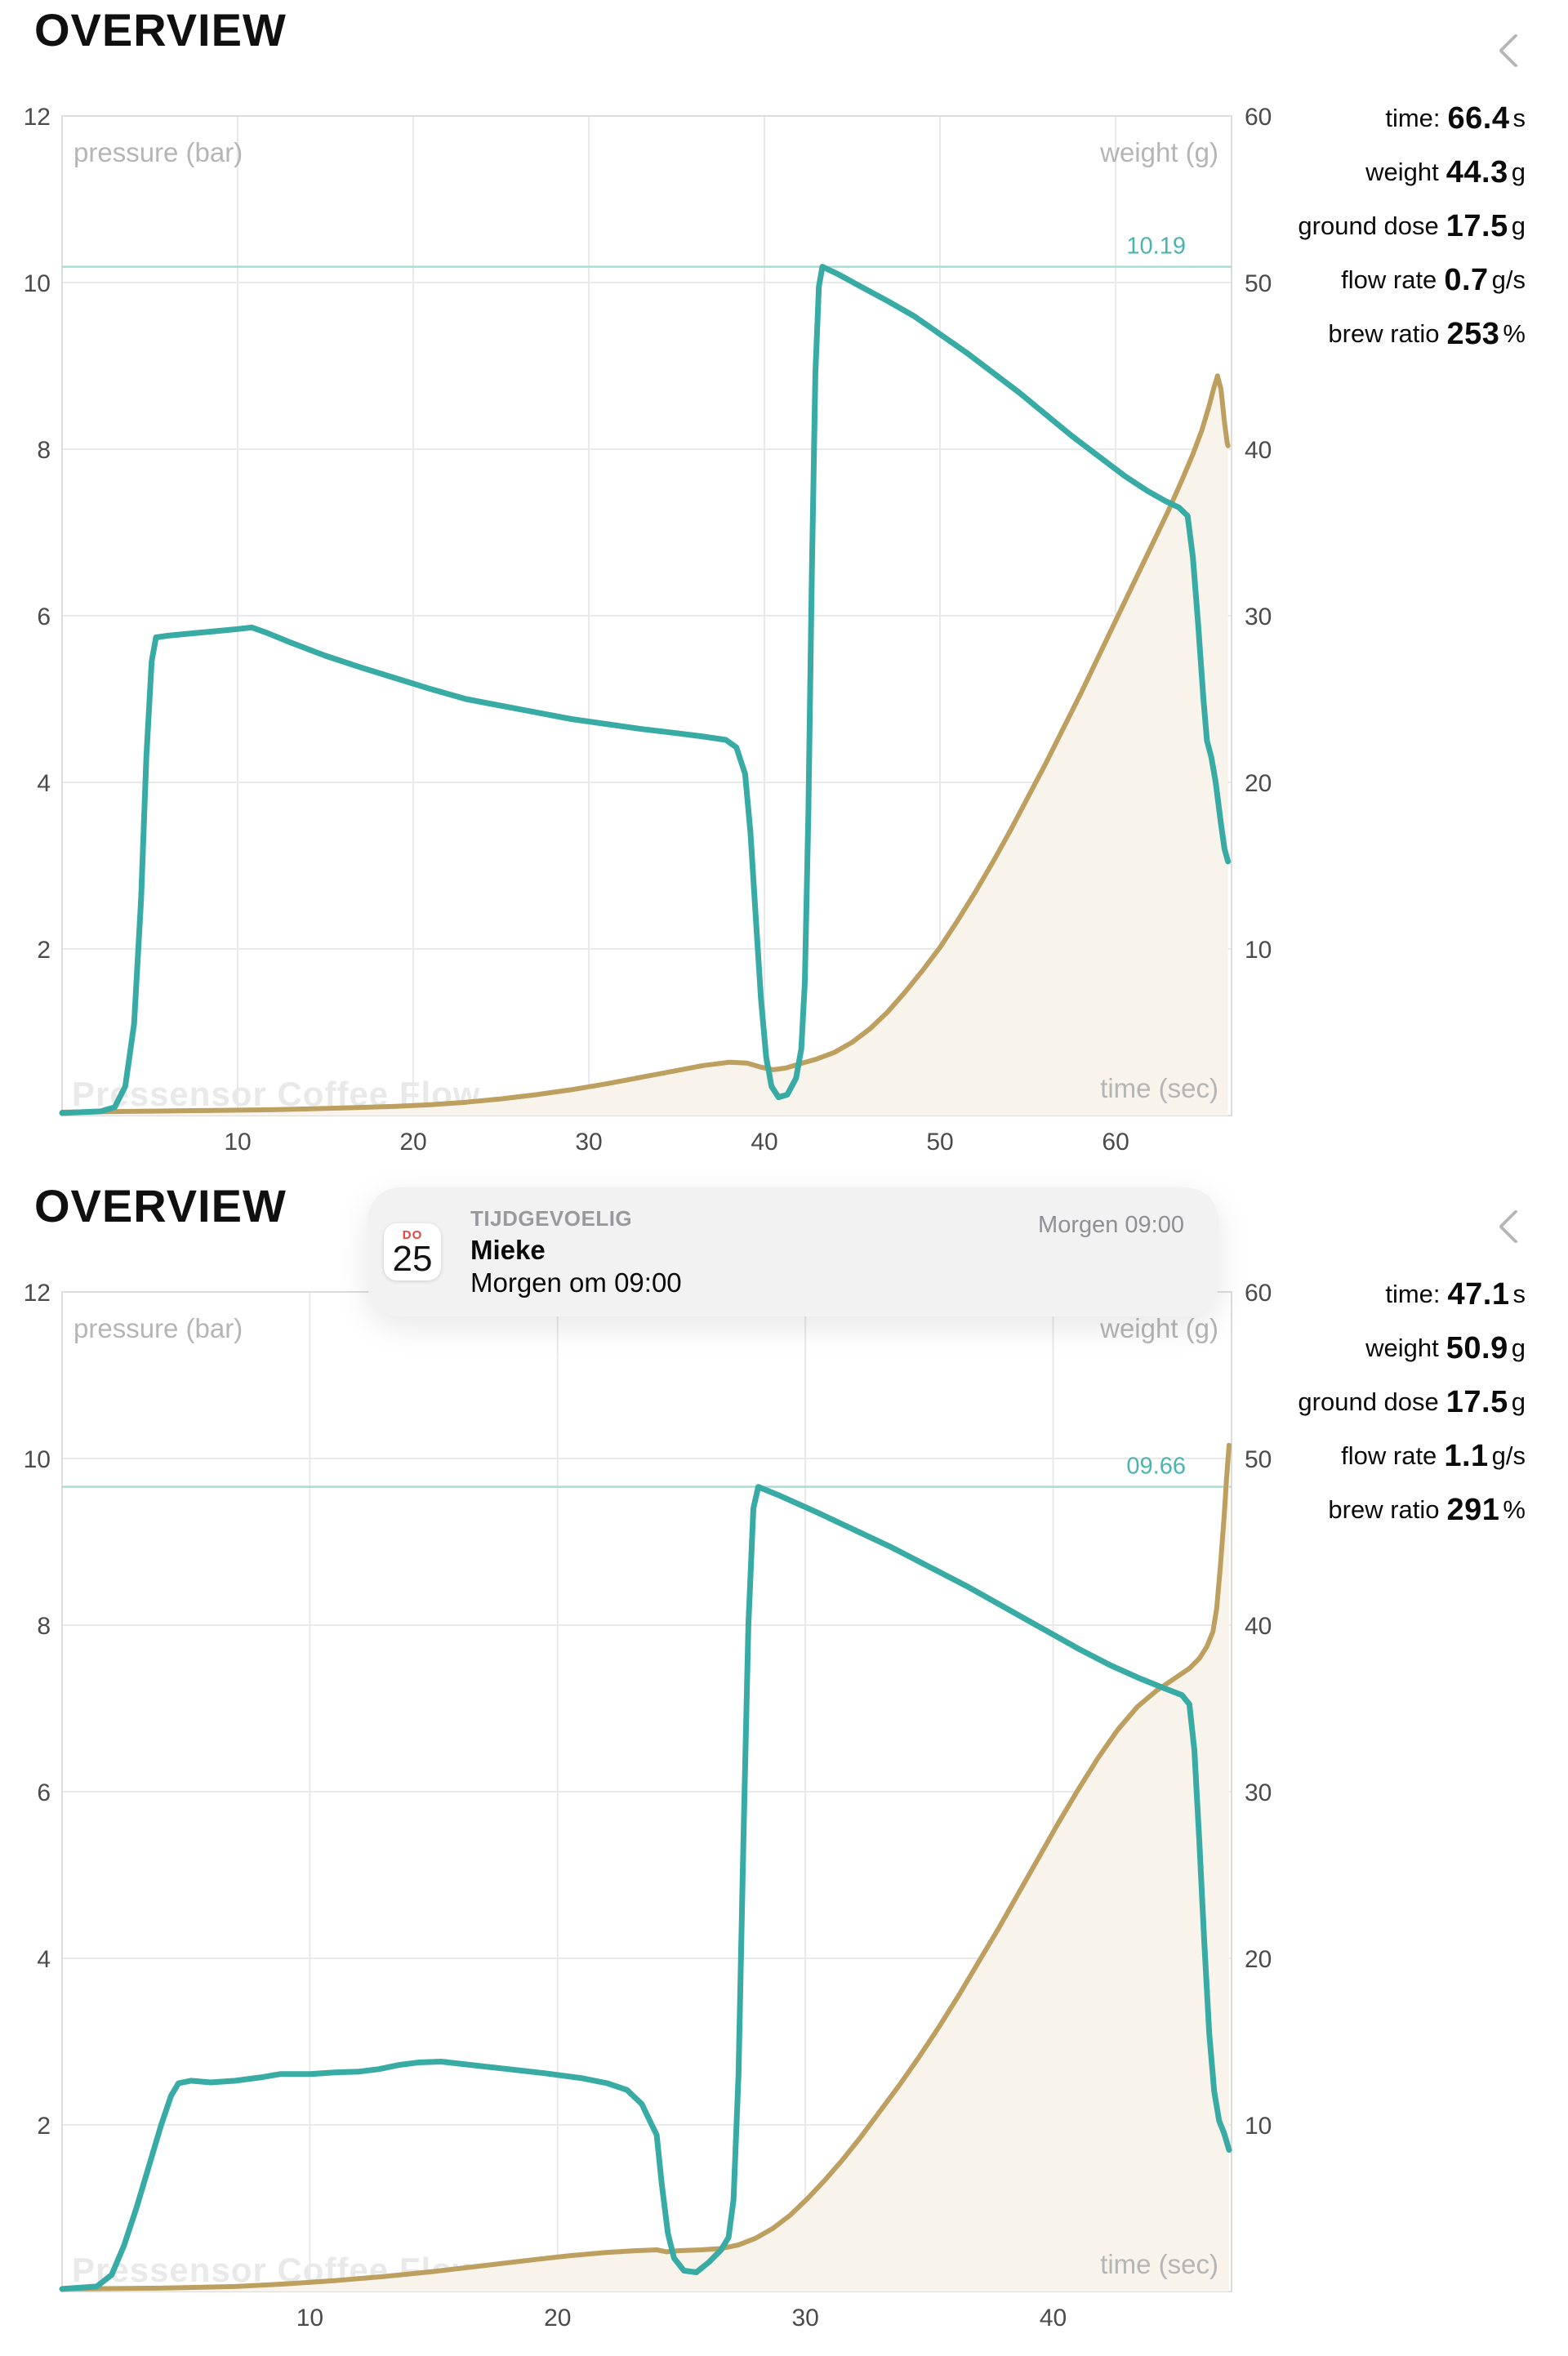 The height and width of the screenshot is (2356, 1568). What do you see at coordinates (1427, 334) in the screenshot?
I see `stat-brew-ratio: brew ratio 253%` at bounding box center [1427, 334].